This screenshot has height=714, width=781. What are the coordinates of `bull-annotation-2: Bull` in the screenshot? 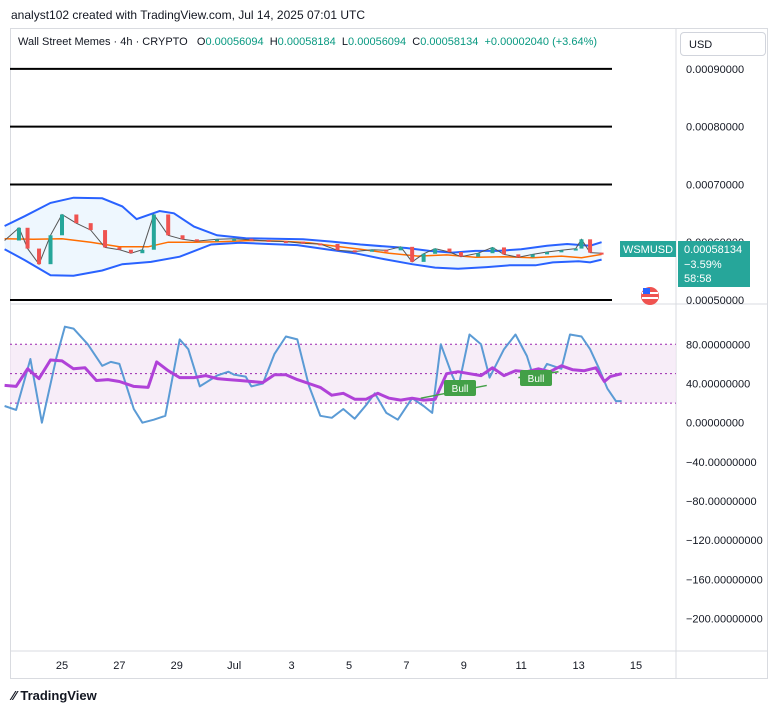 It's located at (536, 378).